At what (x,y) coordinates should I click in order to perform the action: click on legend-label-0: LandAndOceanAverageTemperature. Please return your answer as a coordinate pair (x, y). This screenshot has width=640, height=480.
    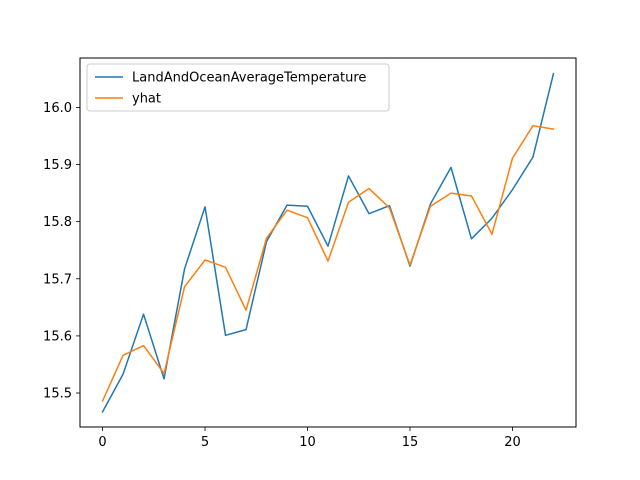
    Looking at the image, I should click on (249, 78).